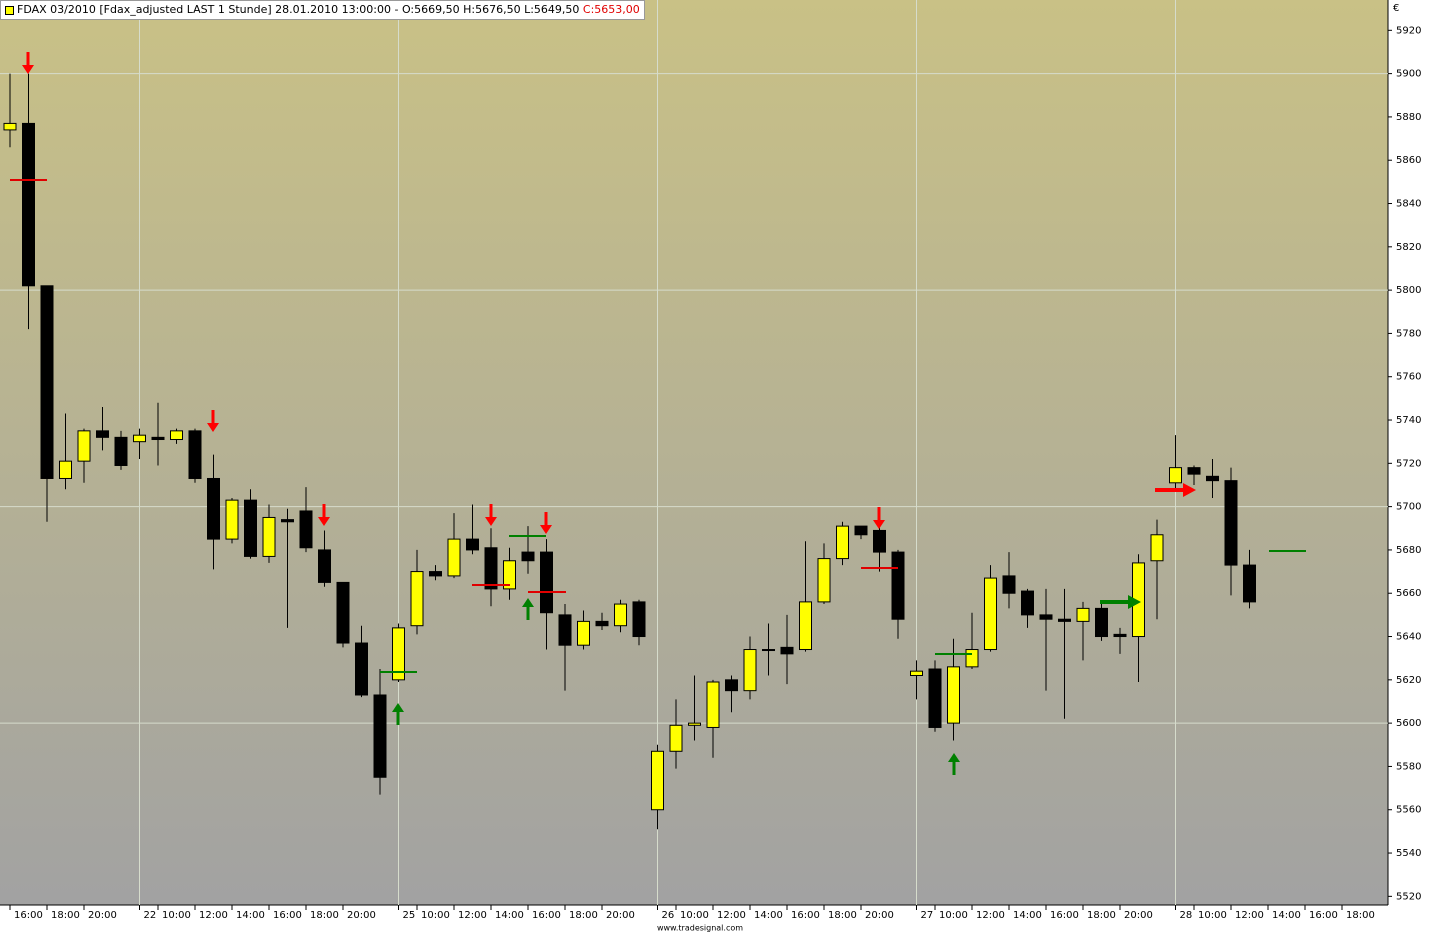  What do you see at coordinates (1396, 8) in the screenshot?
I see `currency-label: €` at bounding box center [1396, 8].